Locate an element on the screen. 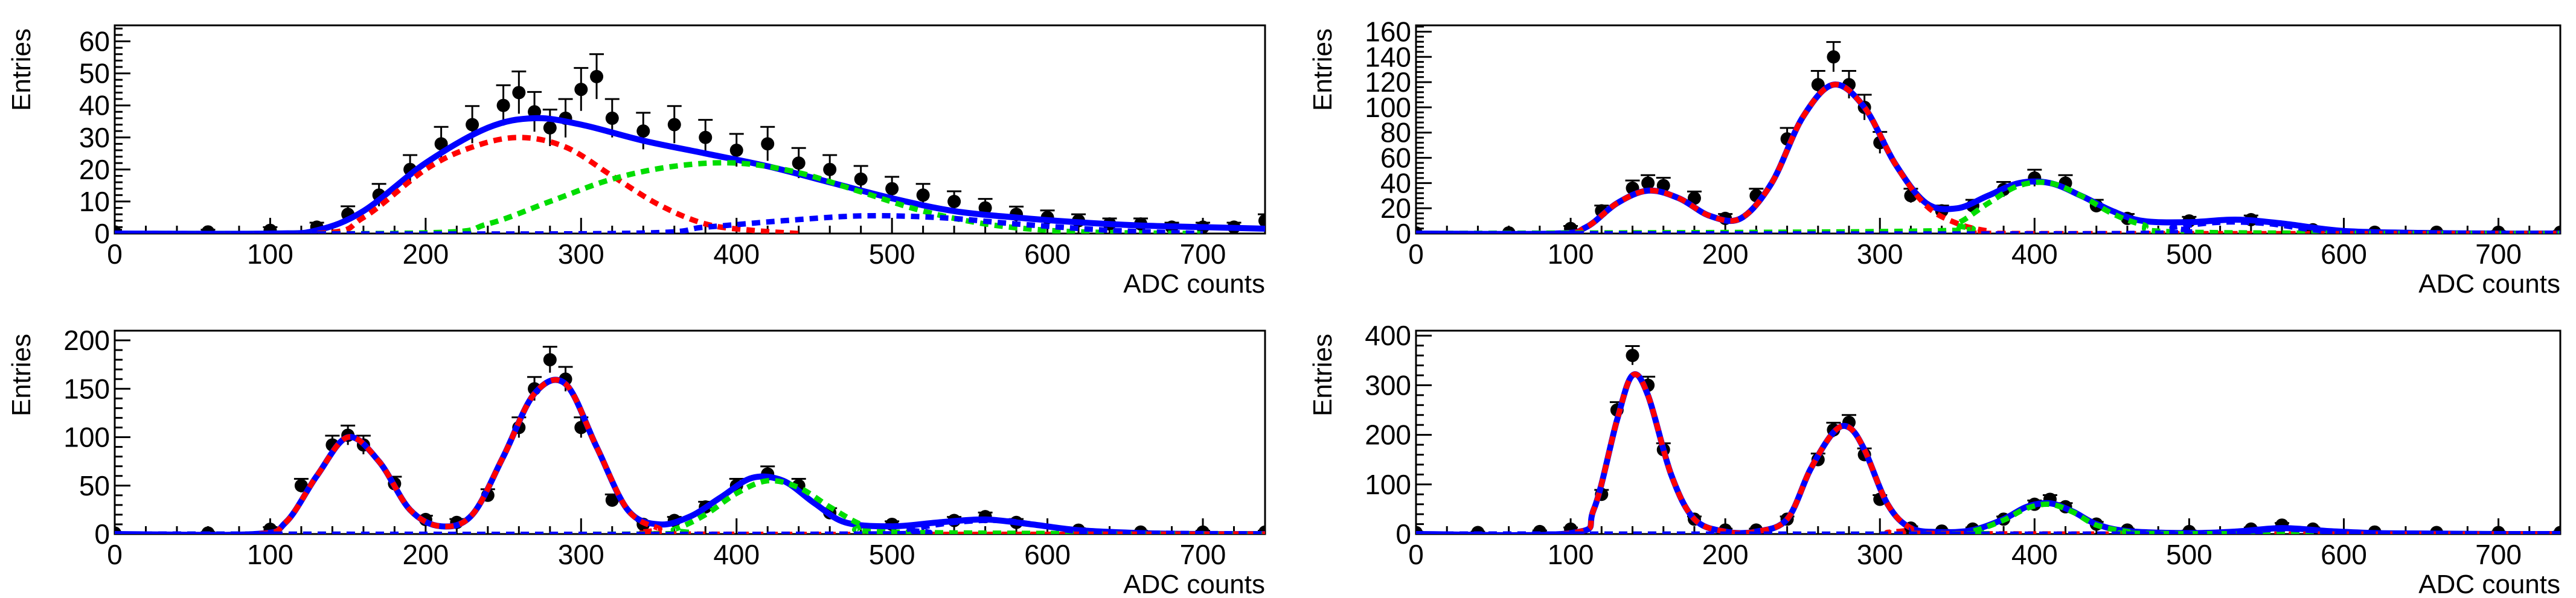 This screenshot has height=598, width=2576. y-tick-label: 200 is located at coordinates (1388, 435).